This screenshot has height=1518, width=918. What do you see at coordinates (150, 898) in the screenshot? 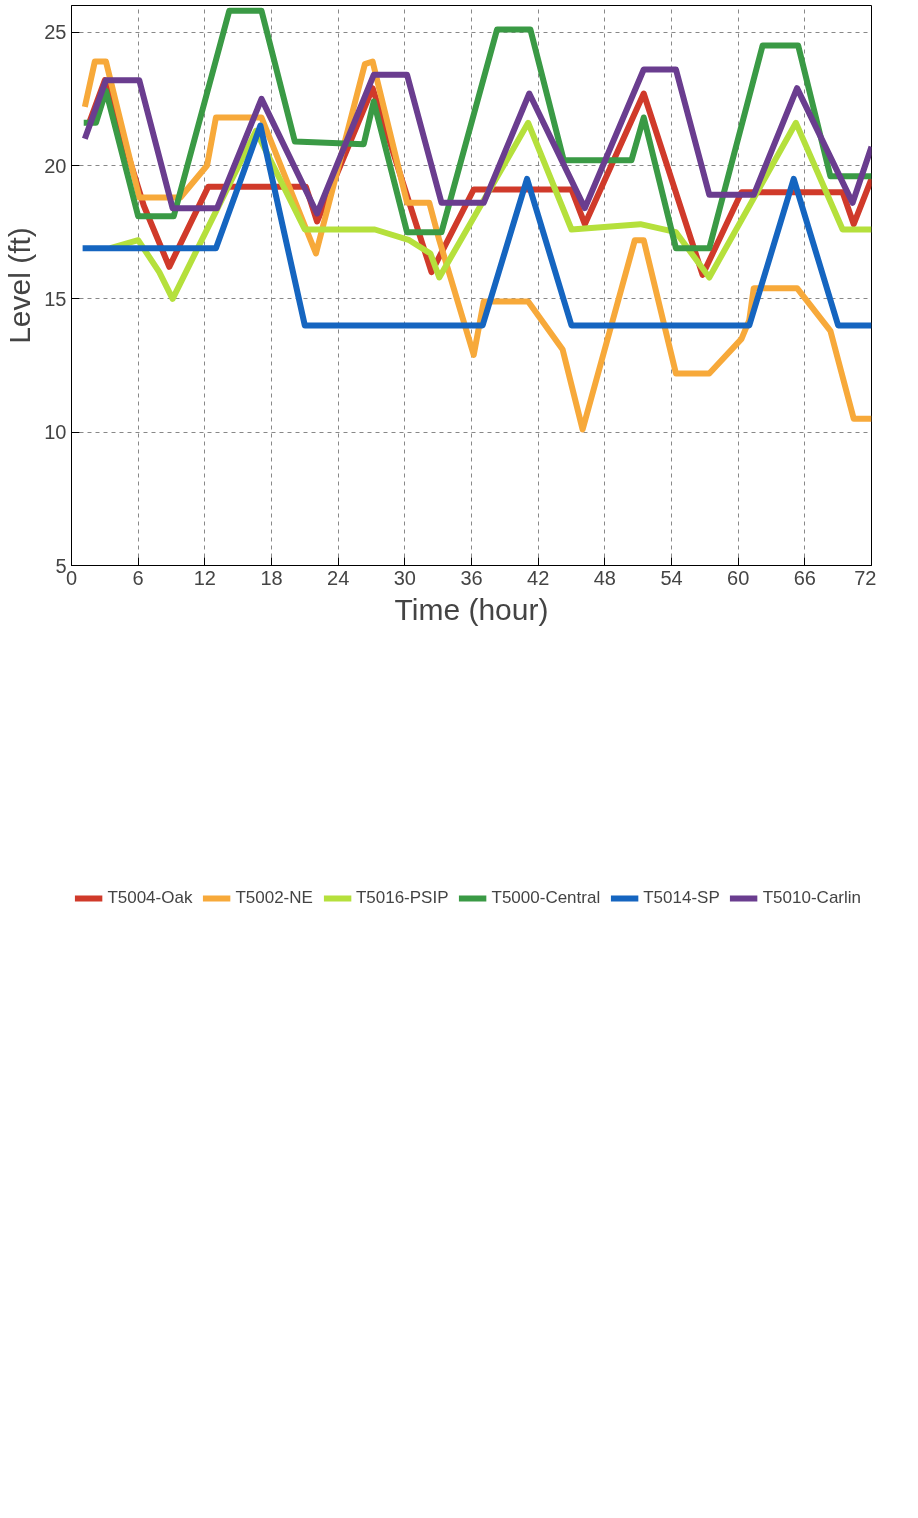
I see `legend-label: T5004-Oak` at bounding box center [150, 898].